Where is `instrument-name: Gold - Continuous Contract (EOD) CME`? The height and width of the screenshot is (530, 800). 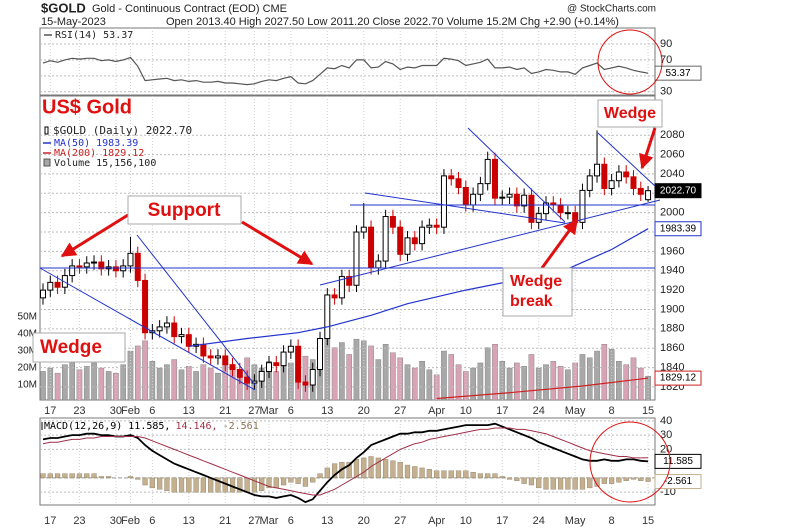 instrument-name: Gold - Continuous Contract (EOD) CME is located at coordinates (189, 9).